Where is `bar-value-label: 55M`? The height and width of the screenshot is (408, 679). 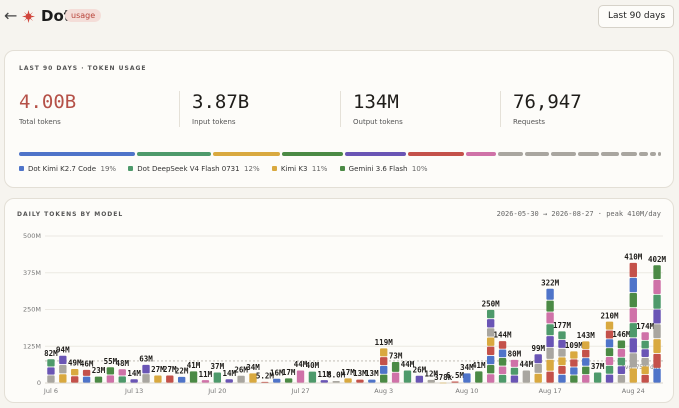
bar-value-label: 55M is located at coordinates (111, 361).